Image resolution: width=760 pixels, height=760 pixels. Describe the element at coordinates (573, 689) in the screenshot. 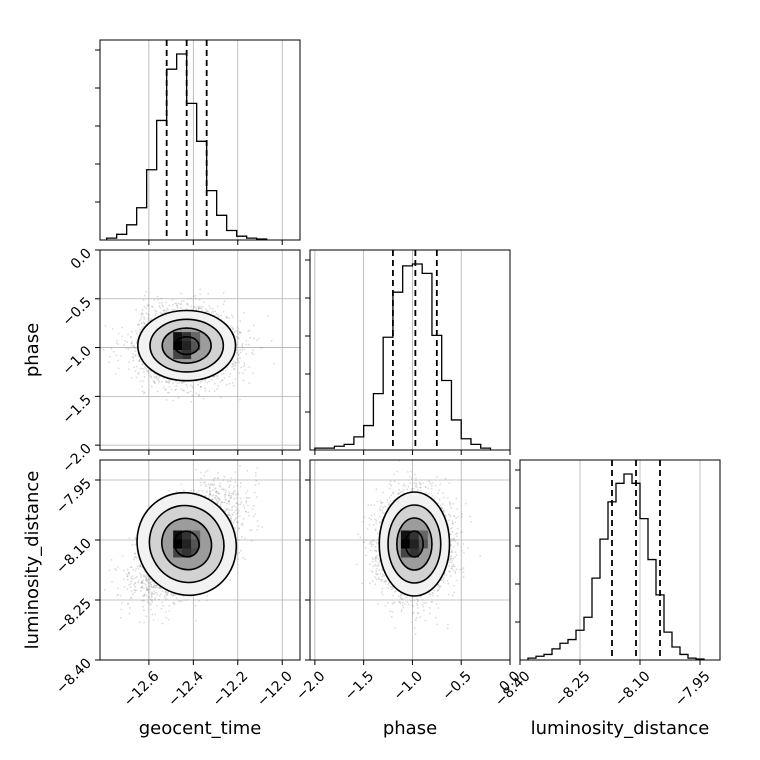

I see `x-tick-label: −8.25` at that location.